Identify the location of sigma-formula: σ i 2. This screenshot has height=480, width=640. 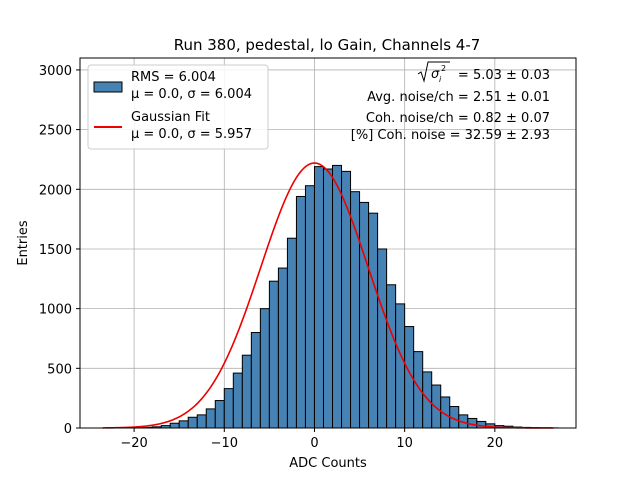
(433, 72).